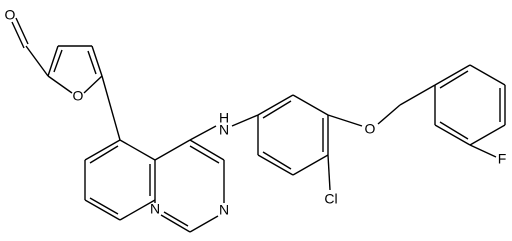 This screenshot has height=241, width=512. Describe the element at coordinates (330, 199) in the screenshot. I see `atom-label: Cl` at that location.